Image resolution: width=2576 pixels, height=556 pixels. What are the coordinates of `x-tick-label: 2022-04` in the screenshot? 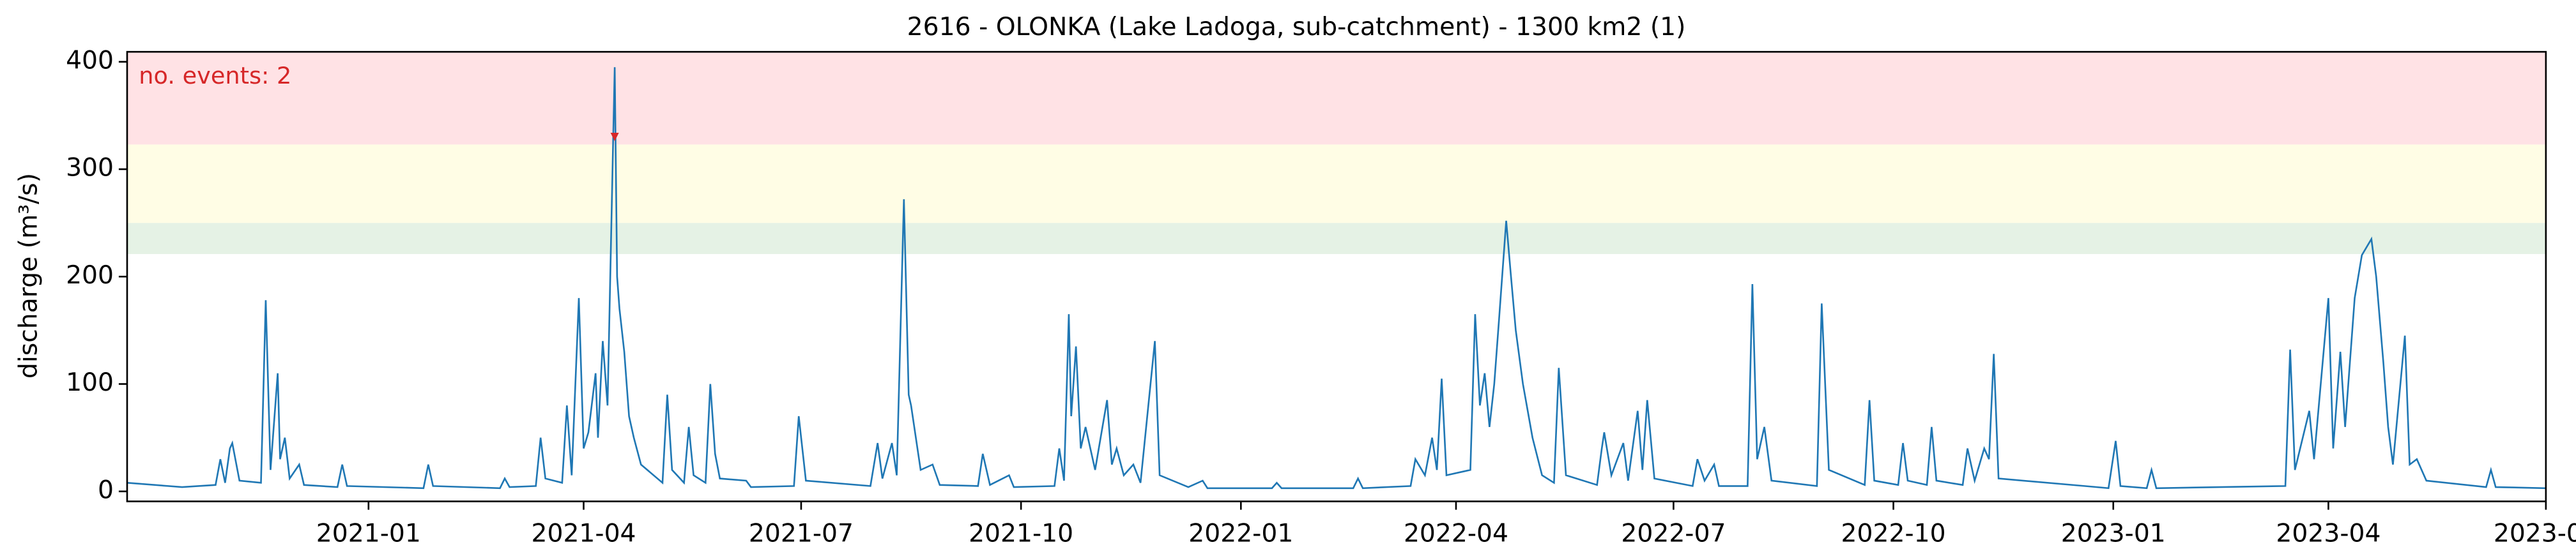 It's located at (1456, 534).